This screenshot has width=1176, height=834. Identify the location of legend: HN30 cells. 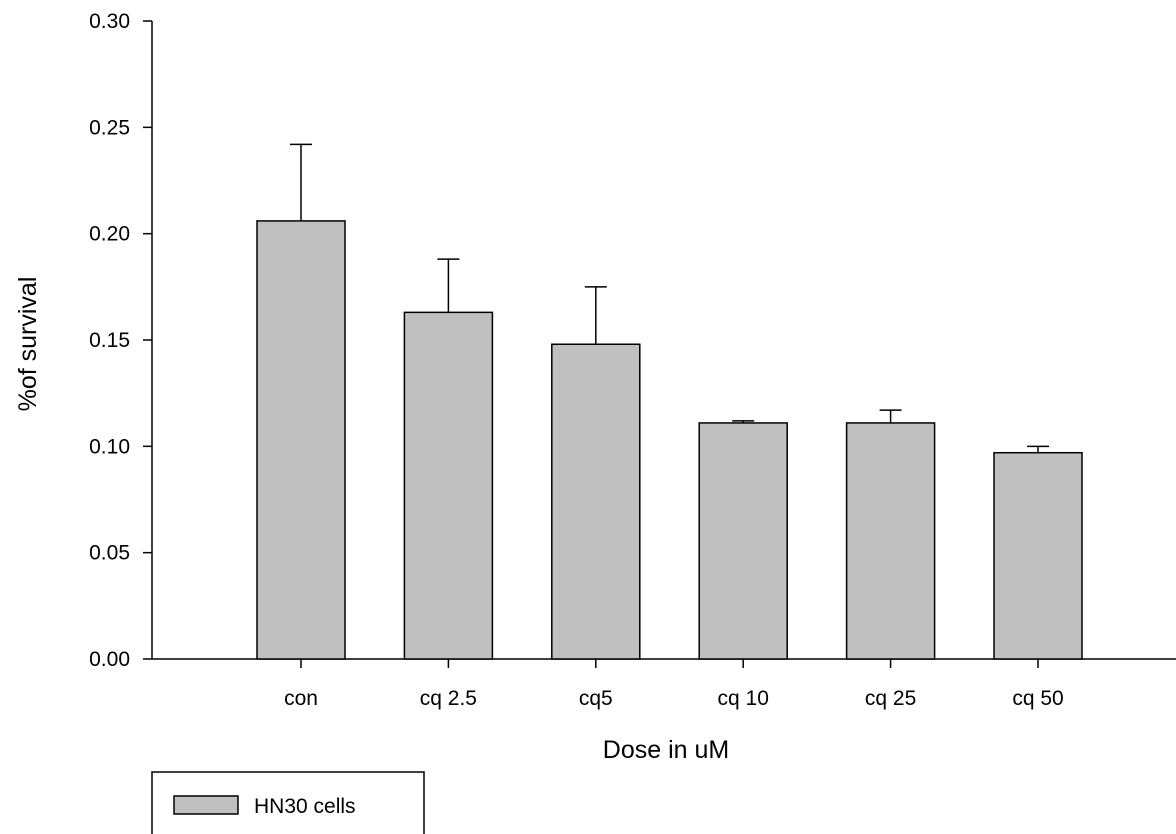
(288, 802).